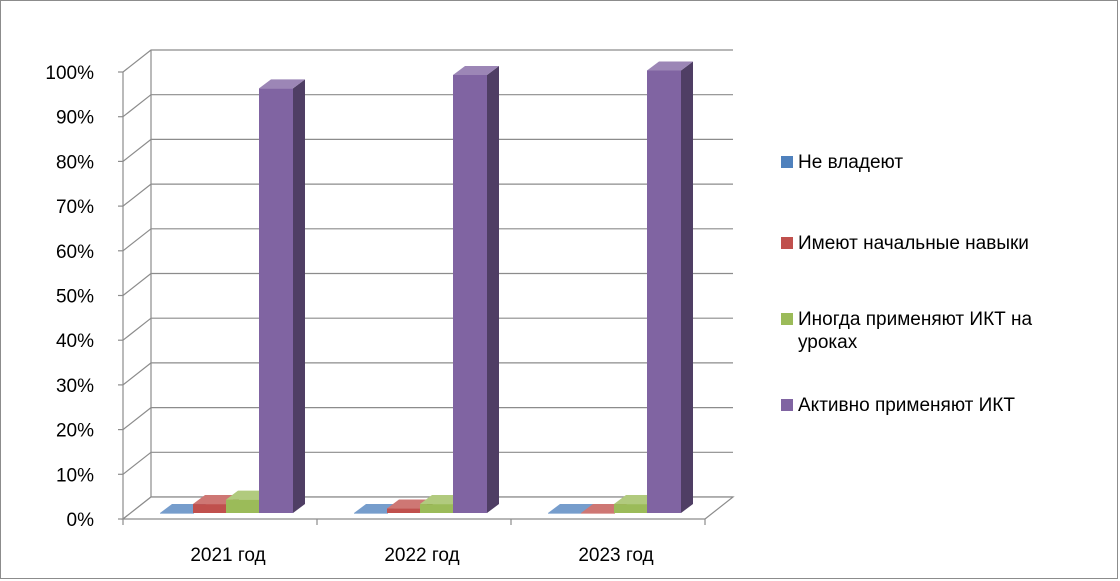 This screenshot has height=581, width=1120. Describe the element at coordinates (69, 73) in the screenshot. I see `y-tick-label: 100%` at that location.